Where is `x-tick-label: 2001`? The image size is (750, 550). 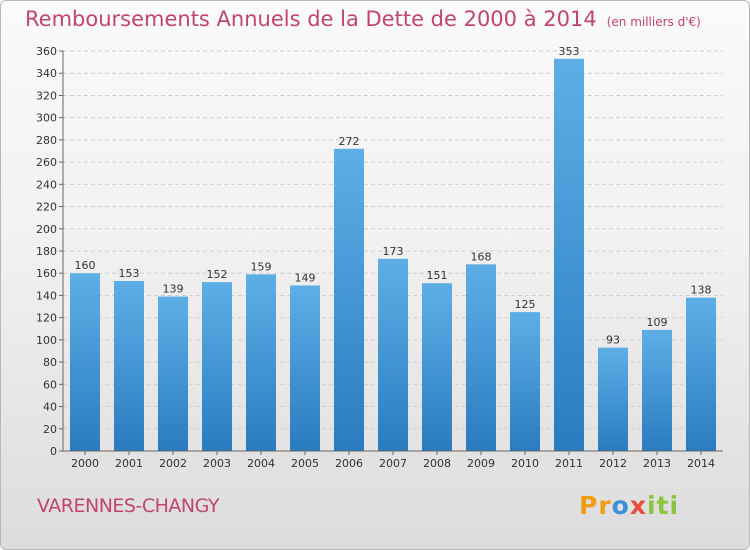
x-tick-label: 2001 is located at coordinates (129, 463).